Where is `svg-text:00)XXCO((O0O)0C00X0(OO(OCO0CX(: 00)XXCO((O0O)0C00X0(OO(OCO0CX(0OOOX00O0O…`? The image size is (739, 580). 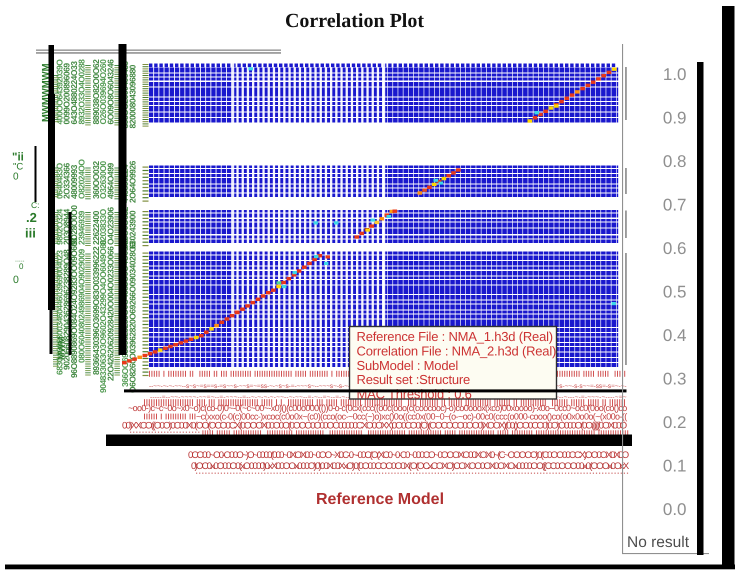
svg-text:00)XXCO((O0O)0C00X0(OO(OCO0CX(: 00)XXCO((O0O)0C00X0(OO(OCO0CX(0OOOX00O0O… is located at coordinates (374, 426).